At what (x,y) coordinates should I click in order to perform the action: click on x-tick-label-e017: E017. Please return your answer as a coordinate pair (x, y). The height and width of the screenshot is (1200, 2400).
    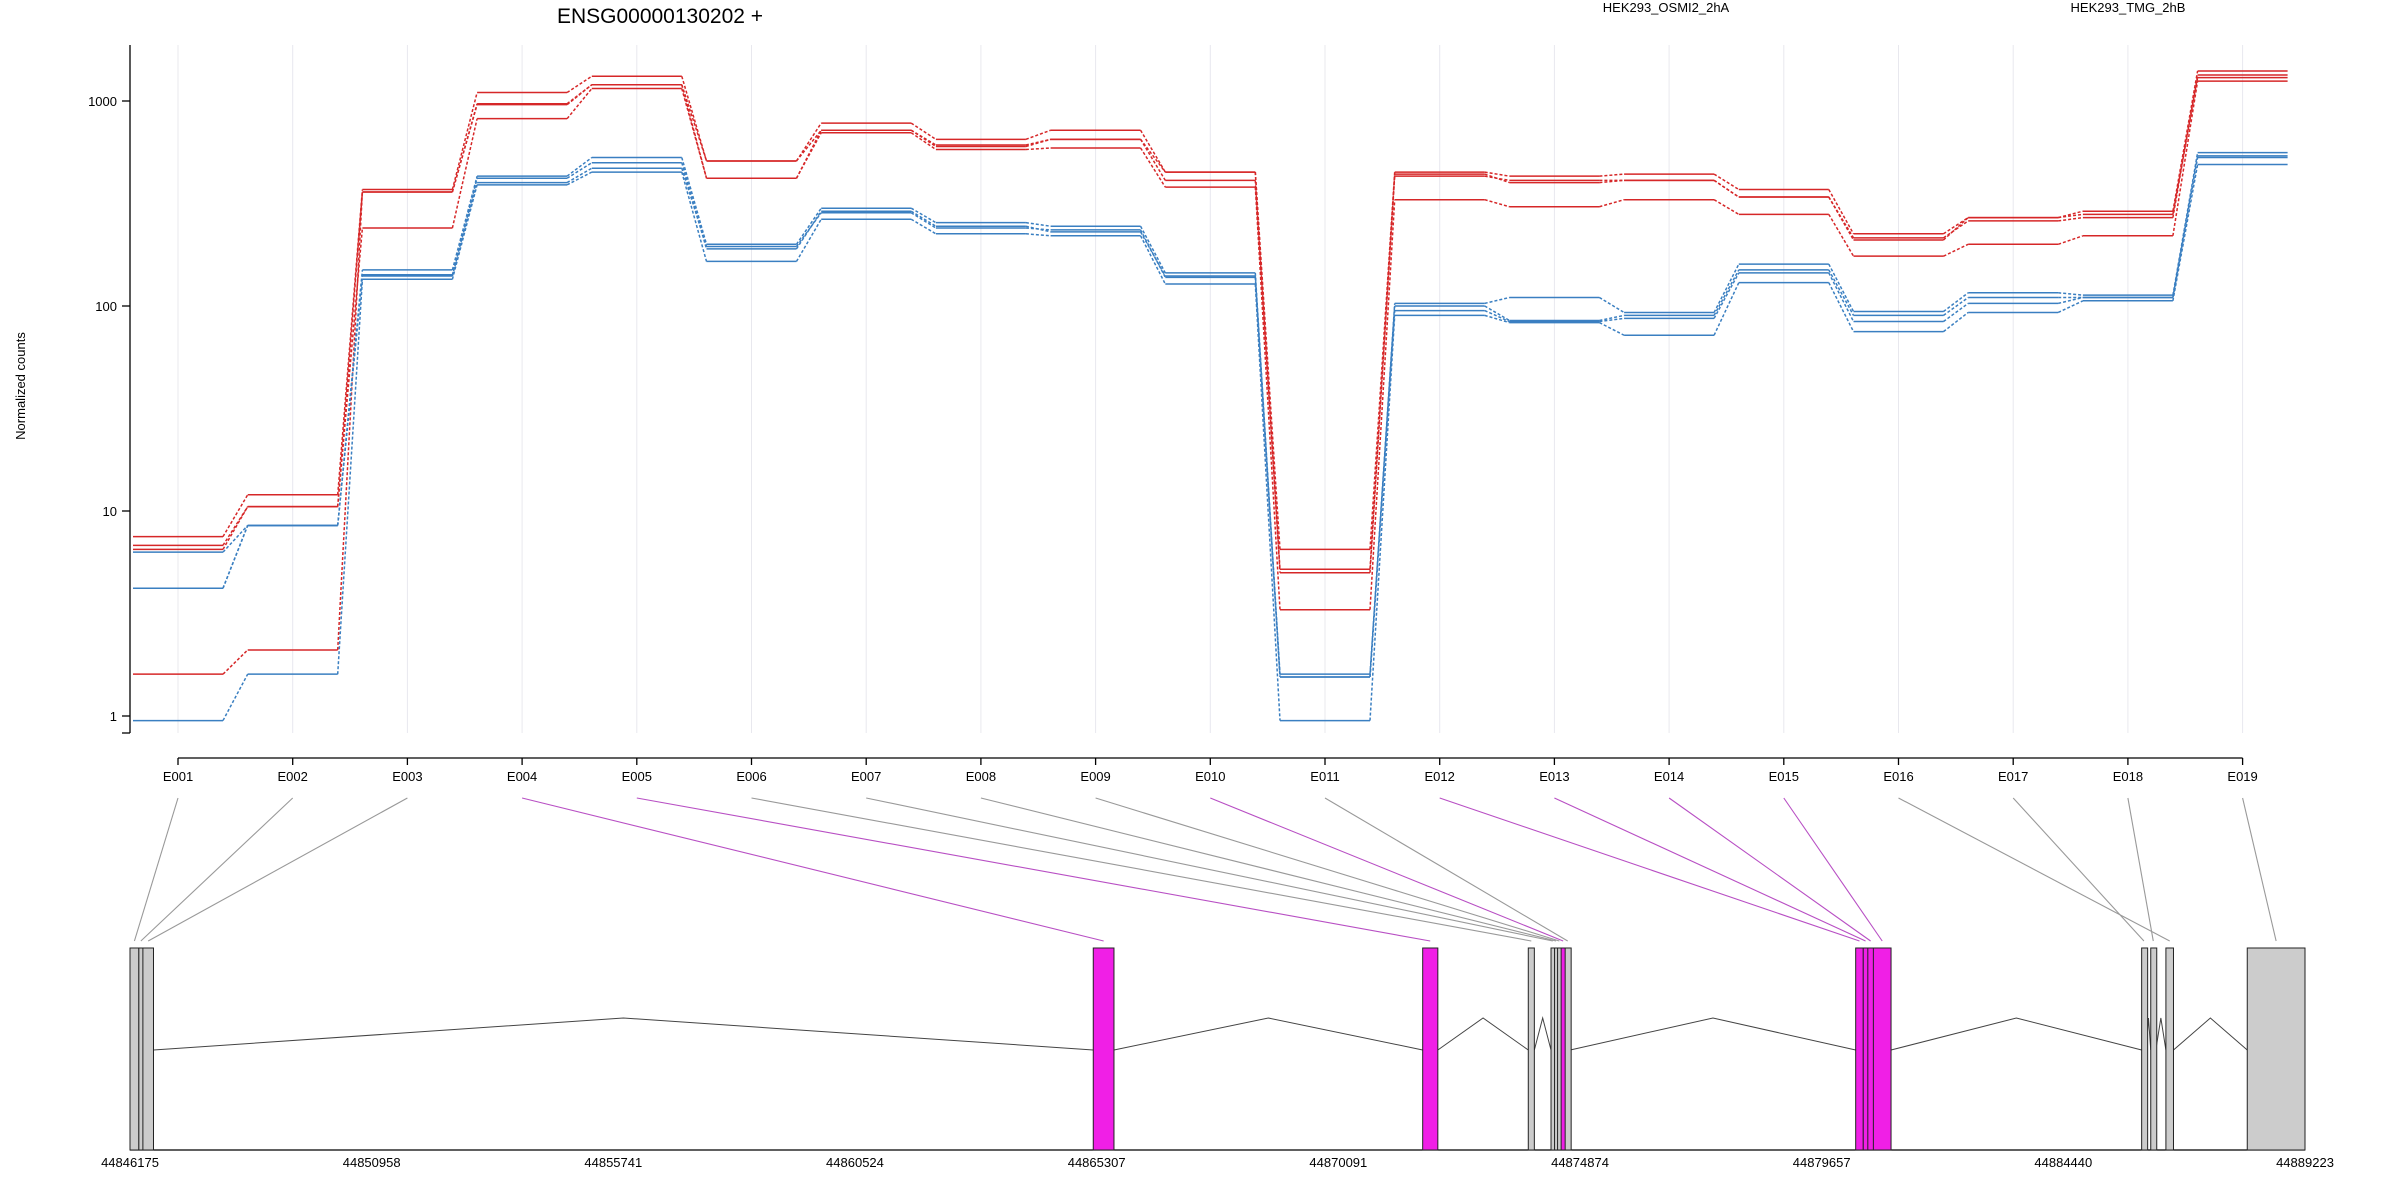
    Looking at the image, I should click on (2013, 776).